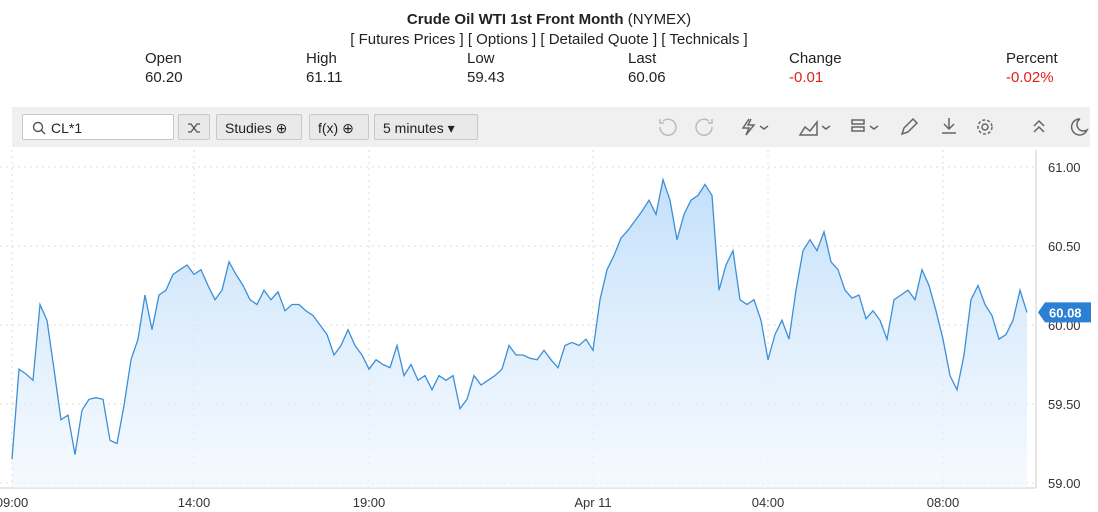  Describe the element at coordinates (768, 502) in the screenshot. I see `x-tick-label: 04:00` at that location.